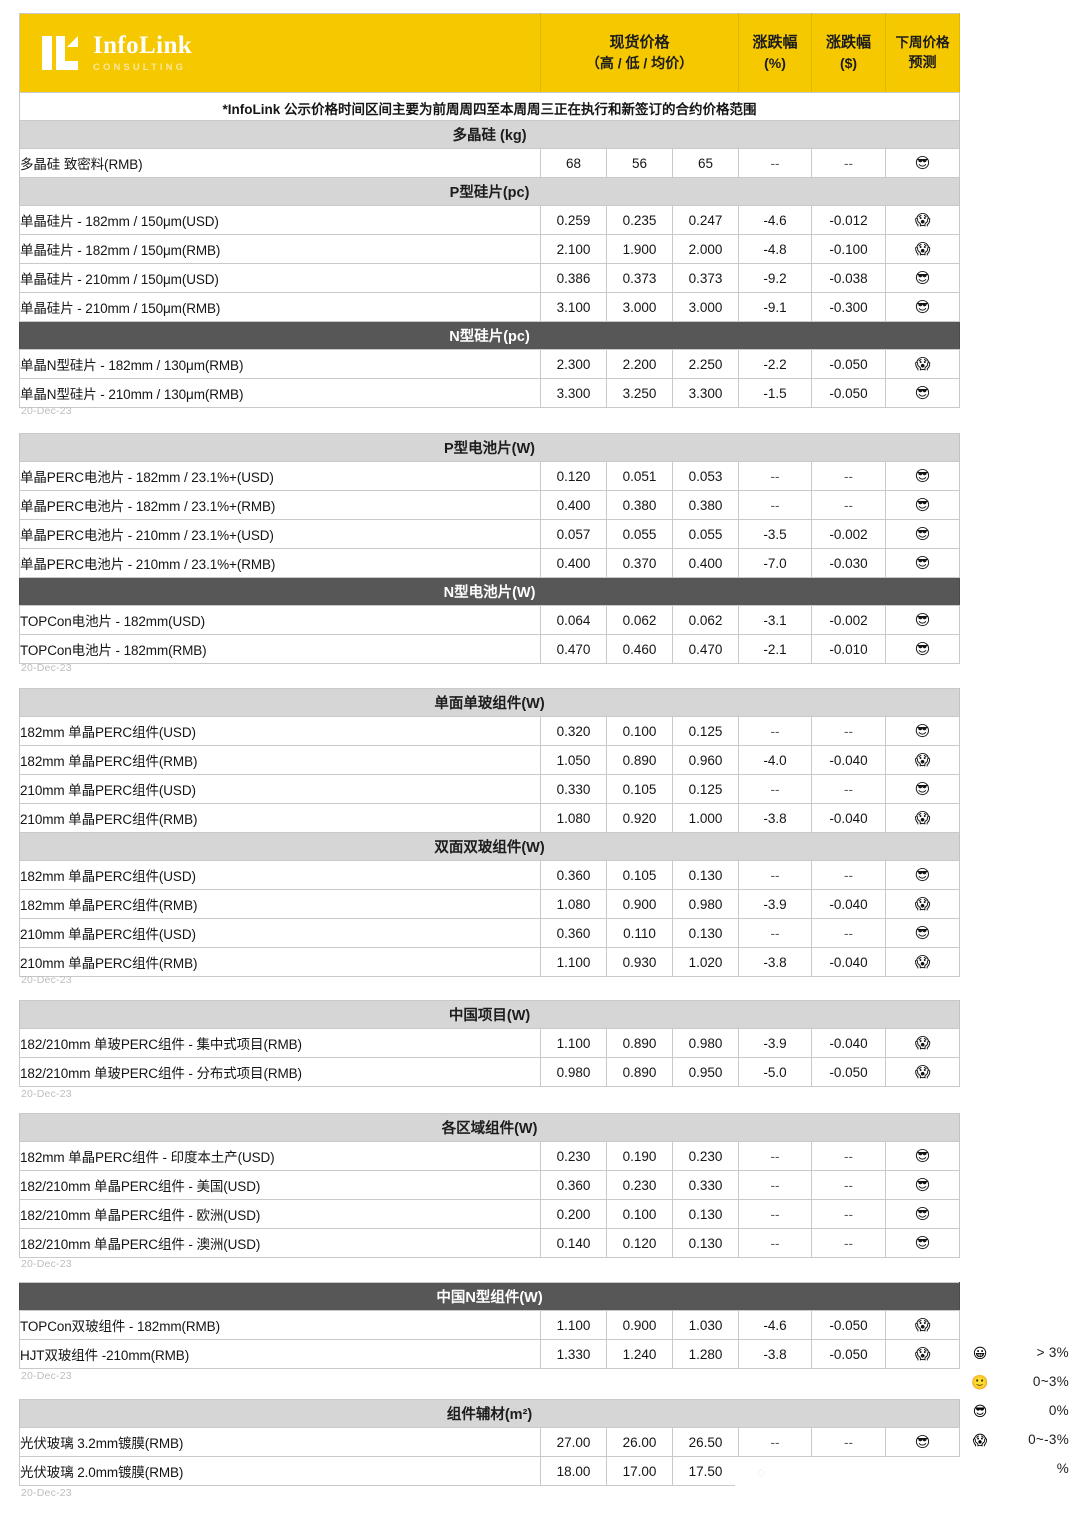 The image size is (1080, 1517). What do you see at coordinates (980, 1439) in the screenshot?
I see `legend-scream-icon: 😱` at bounding box center [980, 1439].